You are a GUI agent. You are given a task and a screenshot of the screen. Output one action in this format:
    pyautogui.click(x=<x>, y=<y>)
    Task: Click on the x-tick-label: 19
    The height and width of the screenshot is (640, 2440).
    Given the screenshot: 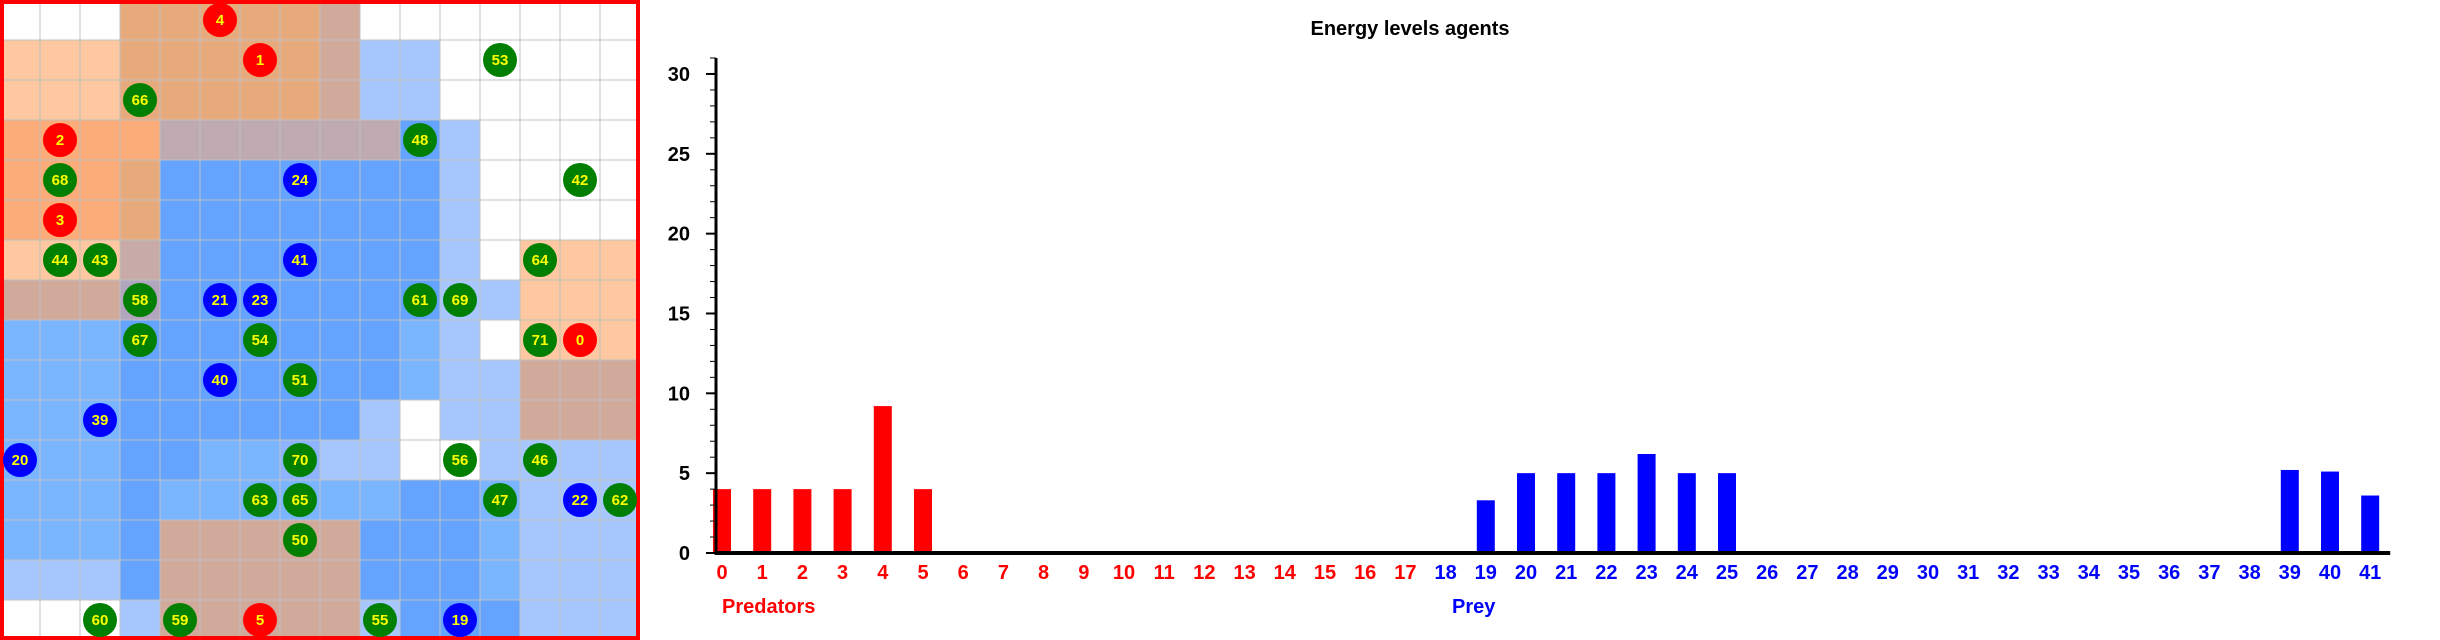 What is the action you would take?
    pyautogui.click(x=1486, y=573)
    